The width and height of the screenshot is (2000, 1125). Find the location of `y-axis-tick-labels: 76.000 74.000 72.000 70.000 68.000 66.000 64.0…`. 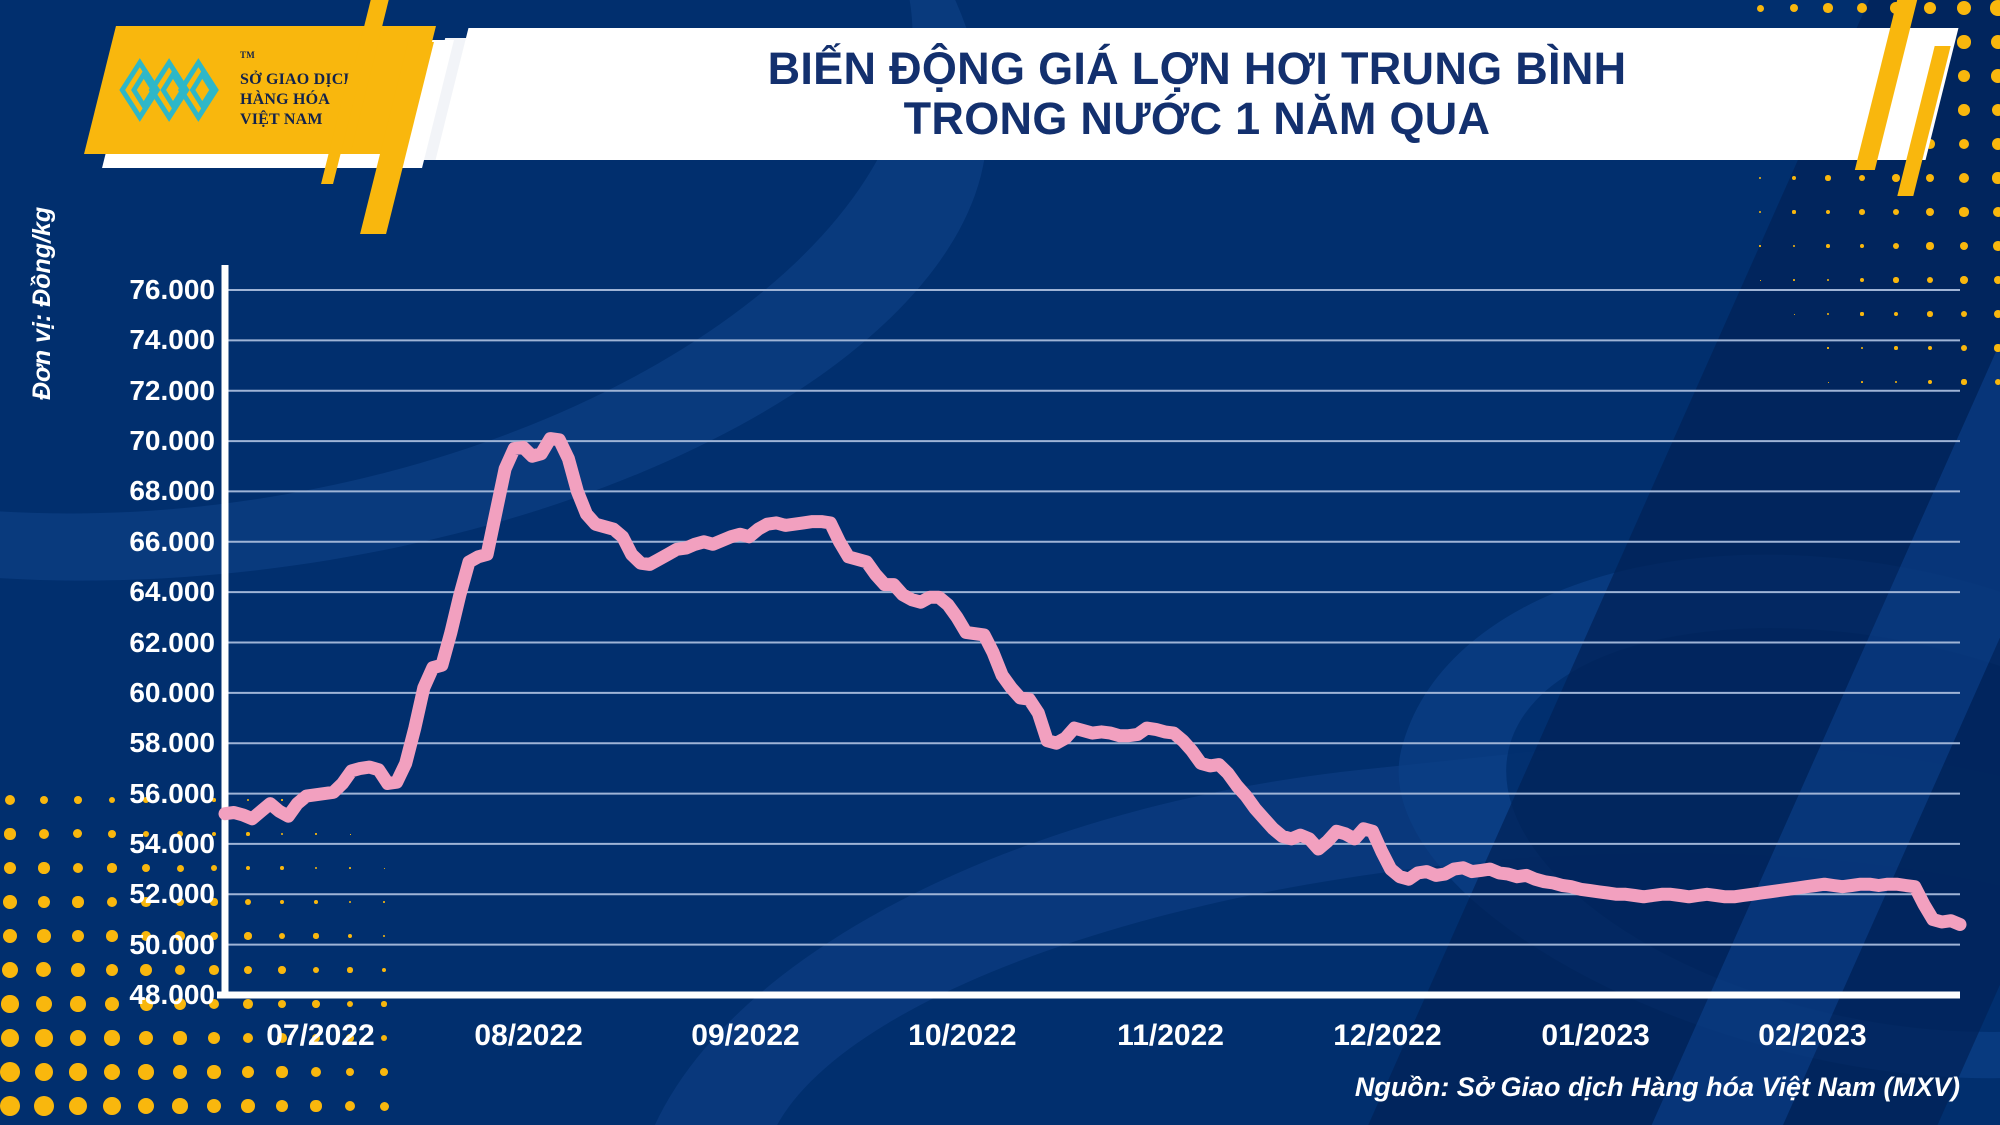

y-axis-tick-labels: 76.000 74.000 72.000 70.000 68.000 66.000 64.0… is located at coordinates (137, 562).